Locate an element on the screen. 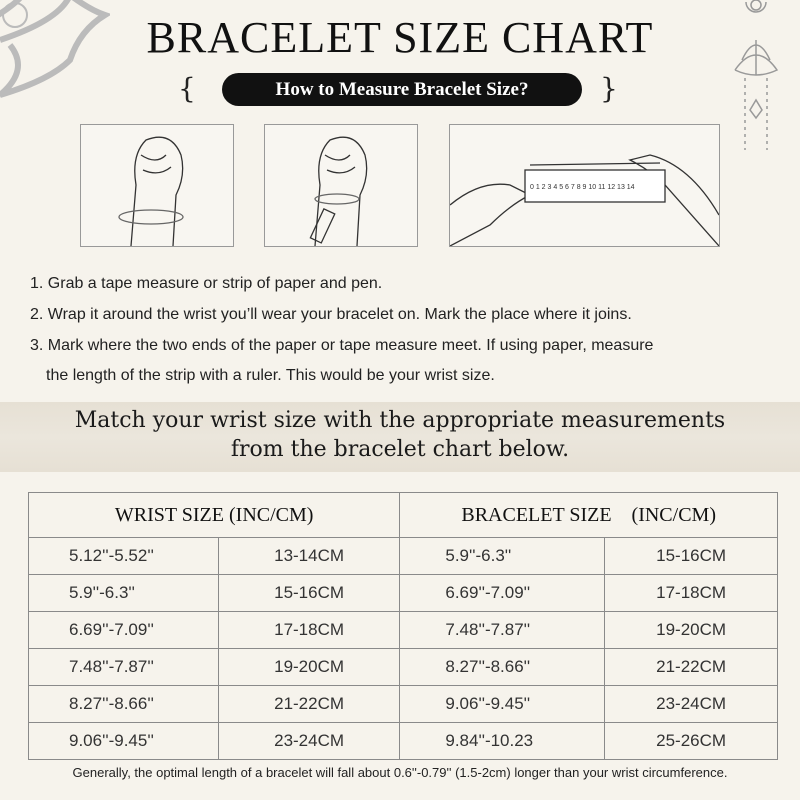 The height and width of the screenshot is (800, 800). table-row: 5.9''-6.3'' 15-16CM 6.69''-7.09'' 17-18CM is located at coordinates (403, 593).